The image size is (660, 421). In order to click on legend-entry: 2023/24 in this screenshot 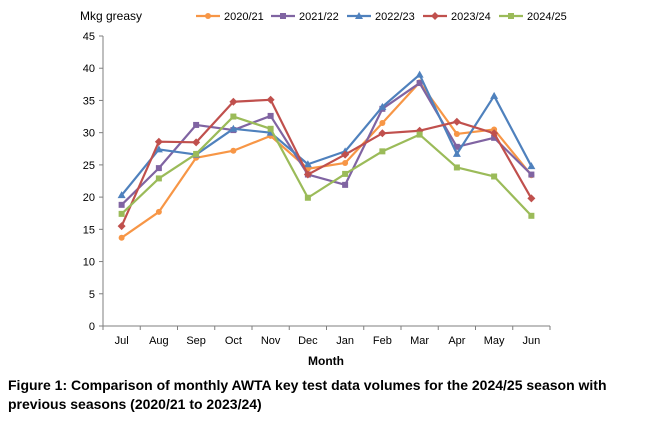, I will do `click(457, 17)`.